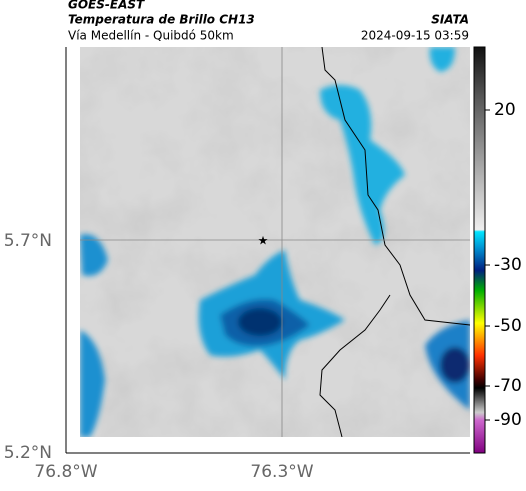 Image resolution: width=526 pixels, height=491 pixels. Describe the element at coordinates (28, 241) in the screenshot. I see `lat-label: 5.7°N` at that location.